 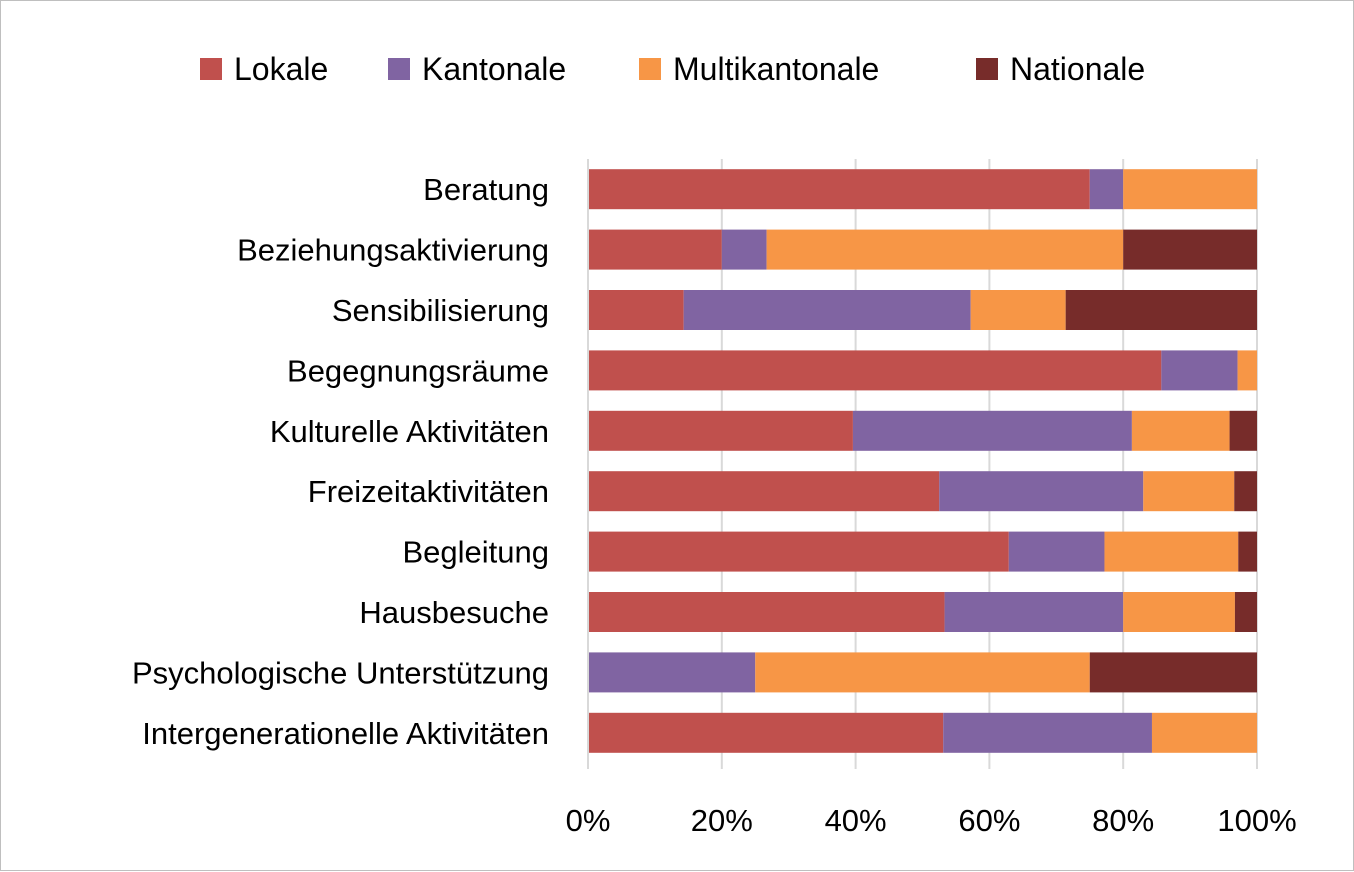 I want to click on legend-label: Nationale, so click(x=1077, y=69).